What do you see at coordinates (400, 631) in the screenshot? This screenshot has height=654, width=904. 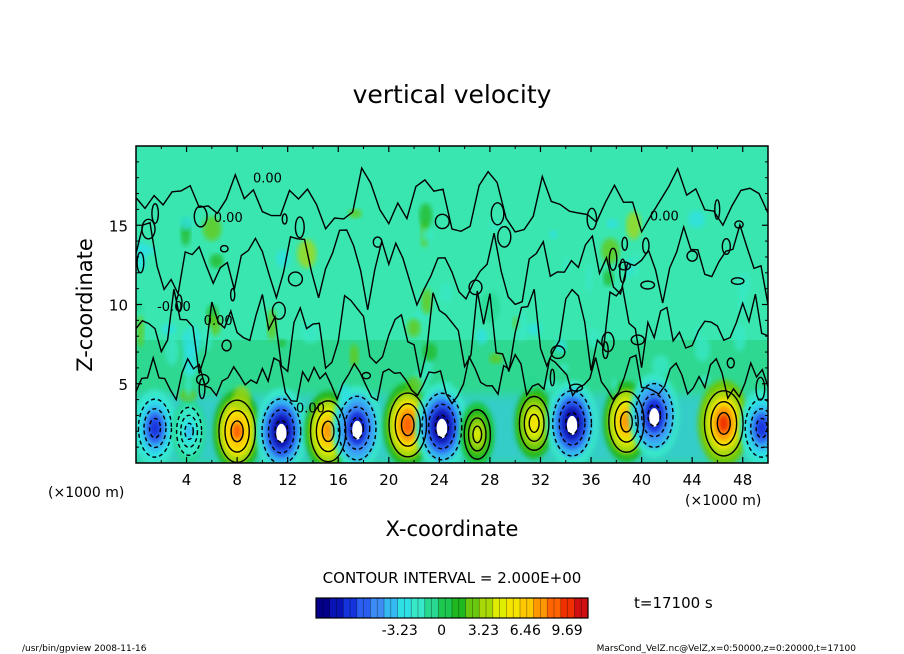 I see `colorbar-tick-label: -3.23` at bounding box center [400, 631].